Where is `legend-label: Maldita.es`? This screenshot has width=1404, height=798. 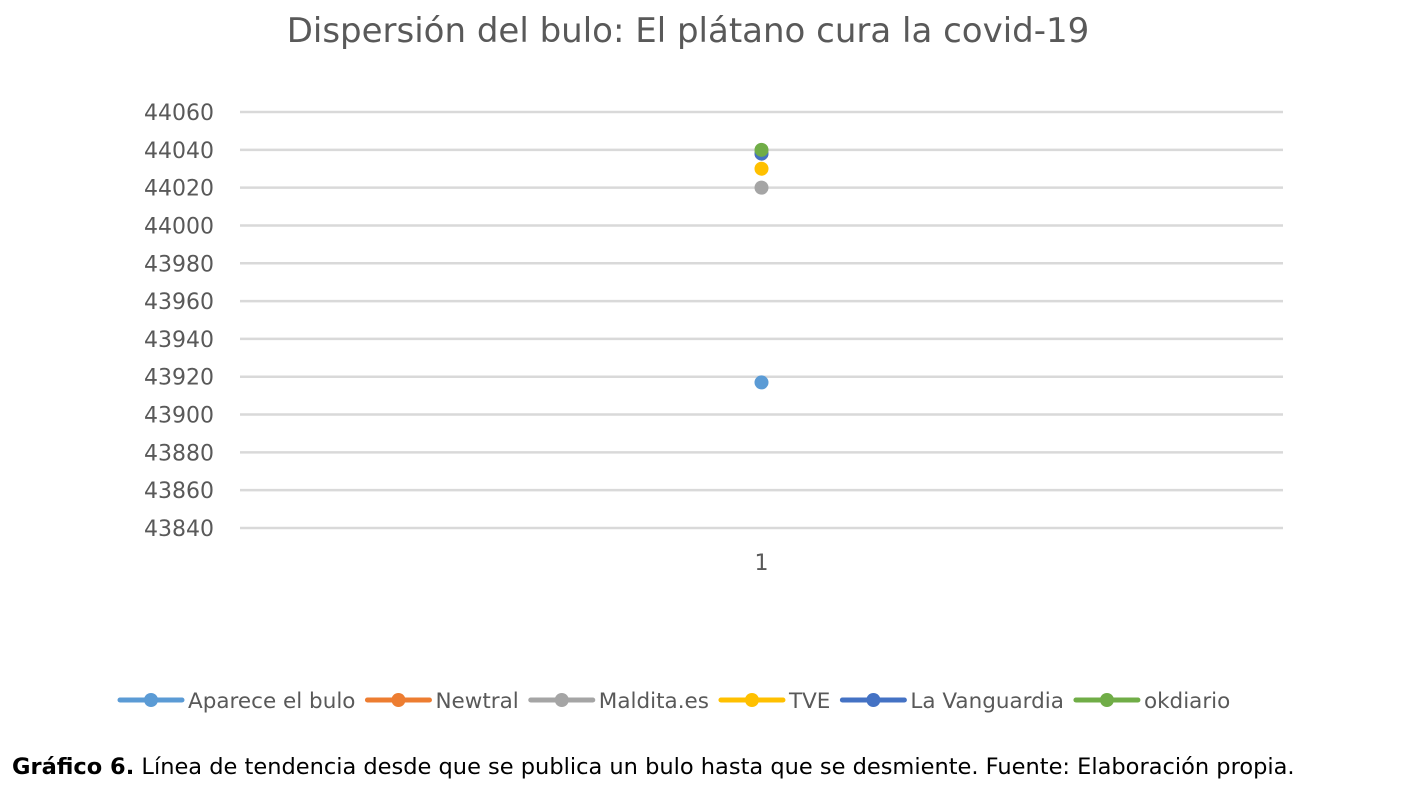 legend-label: Maldita.es is located at coordinates (654, 701).